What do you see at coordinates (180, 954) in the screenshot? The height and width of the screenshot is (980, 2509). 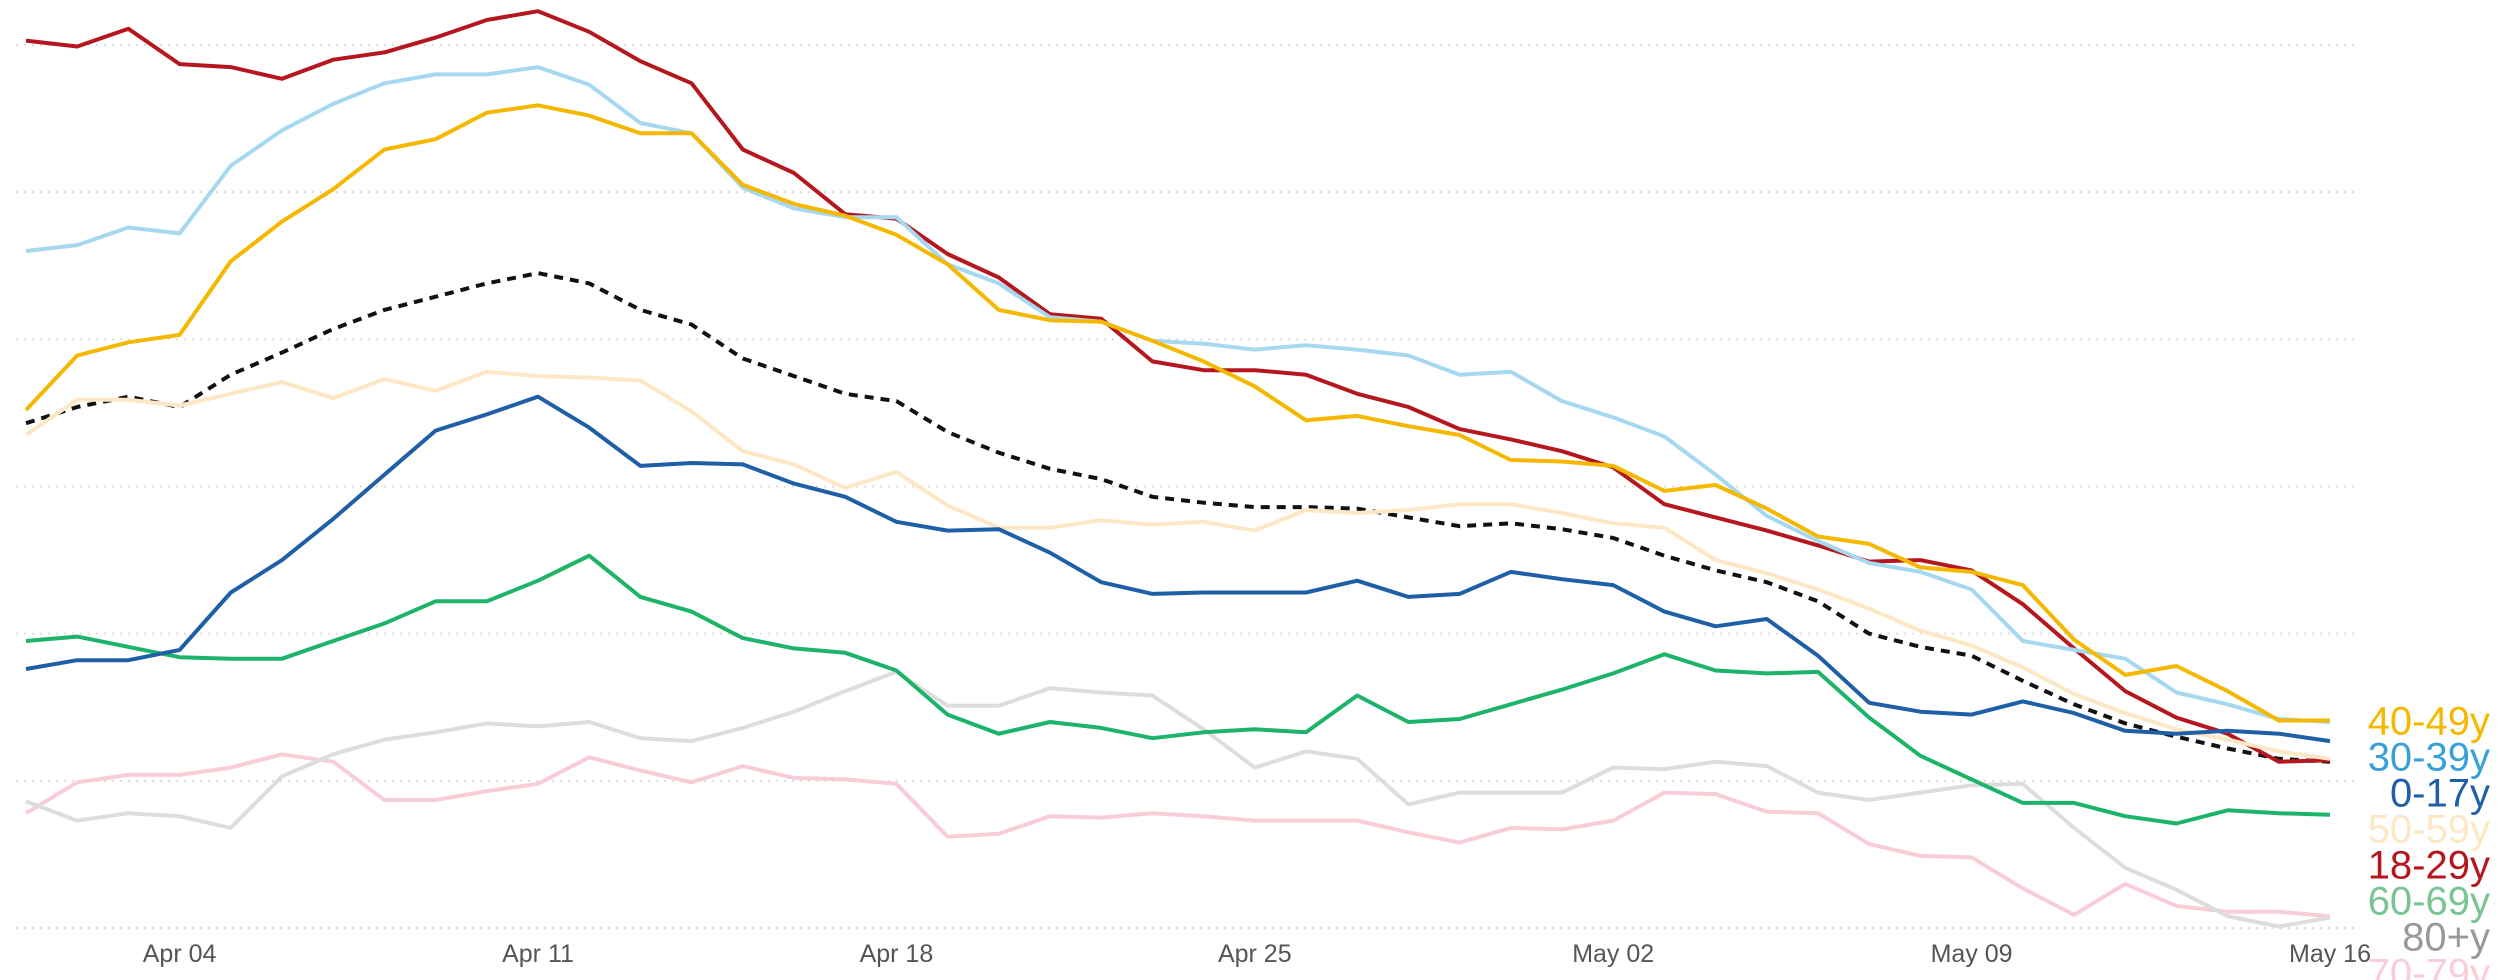 I see `x-tick-label: Apr 04` at bounding box center [180, 954].